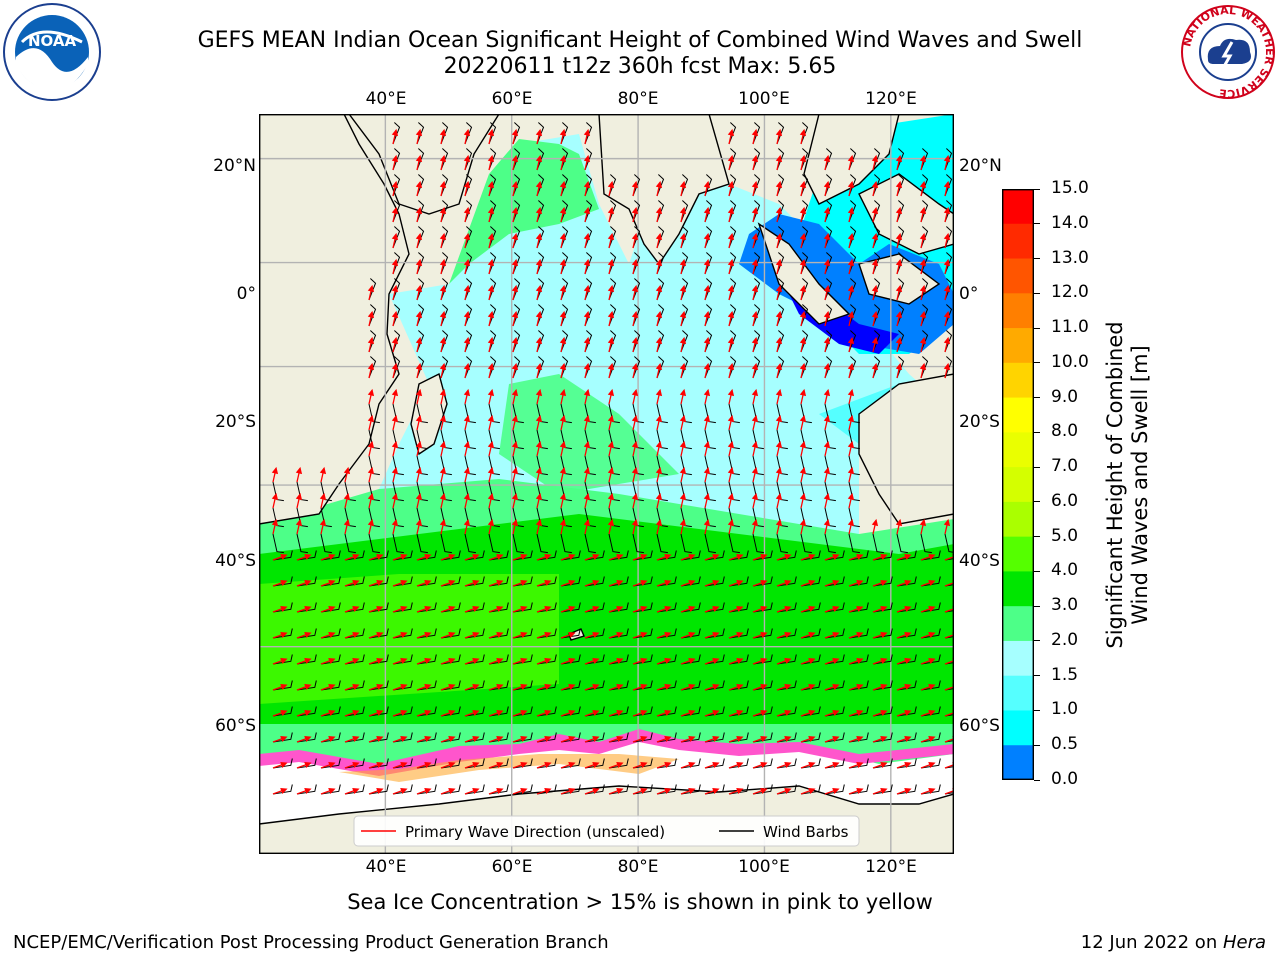 Image resolution: width=1280 pixels, height=960 pixels. What do you see at coordinates (1018, 485) in the screenshot?
I see `colorbar-swatch` at bounding box center [1018, 485].